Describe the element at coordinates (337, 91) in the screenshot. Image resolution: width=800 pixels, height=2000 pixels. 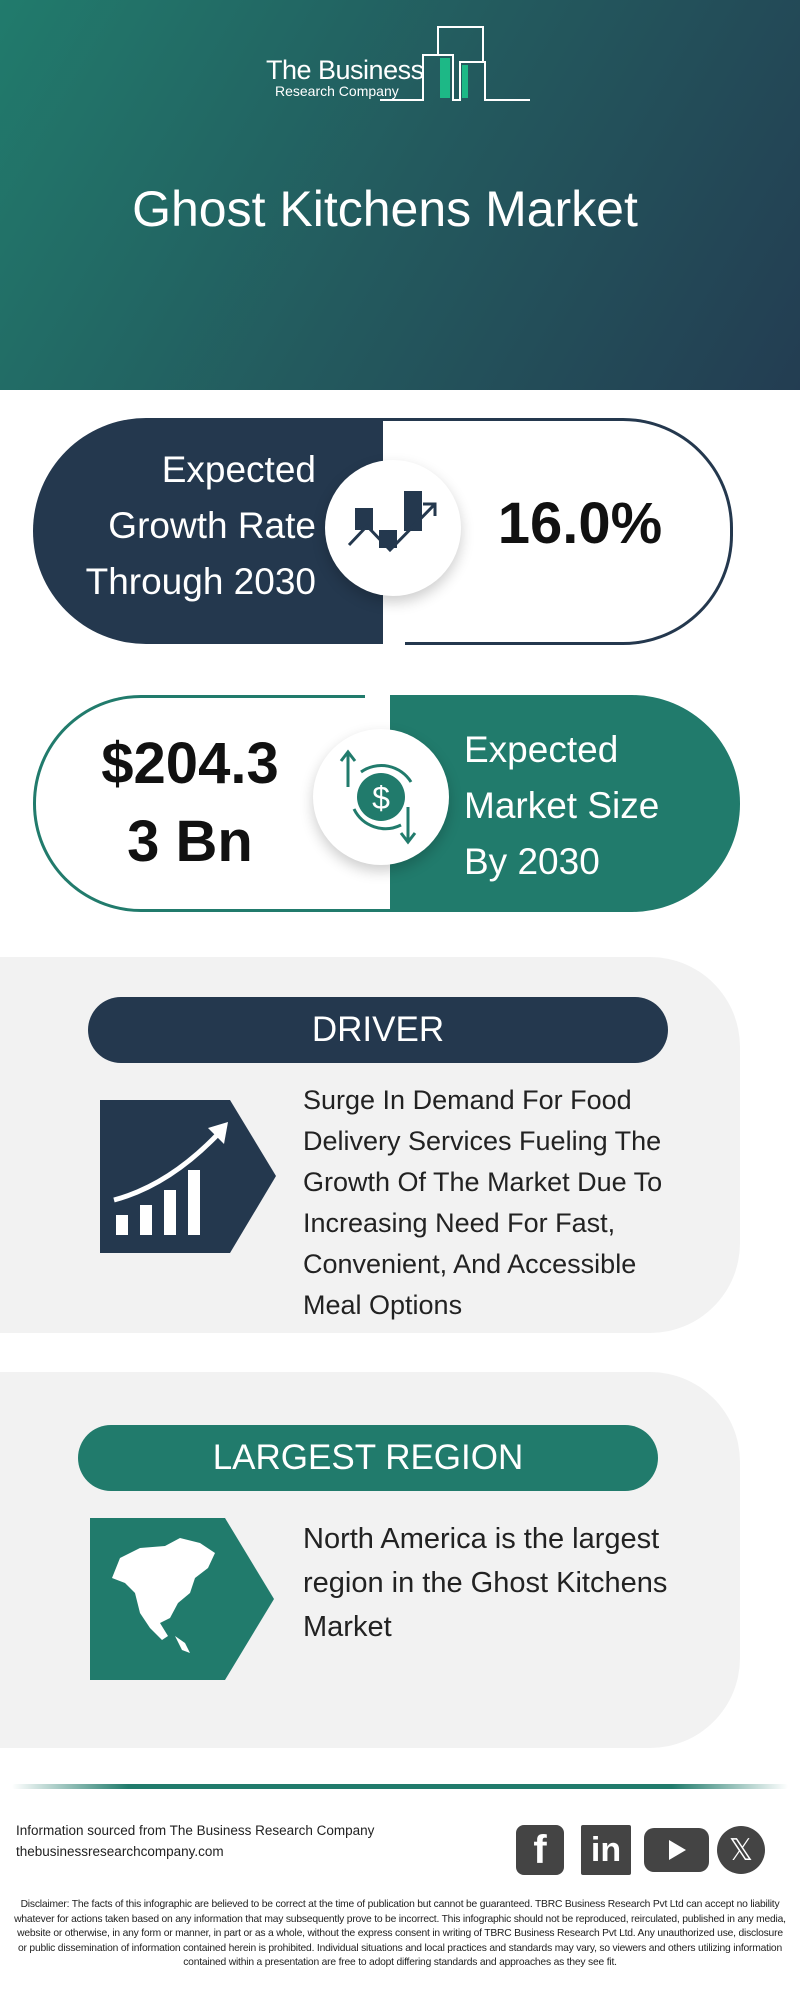
I see `logo-subtext: Research Company` at that location.